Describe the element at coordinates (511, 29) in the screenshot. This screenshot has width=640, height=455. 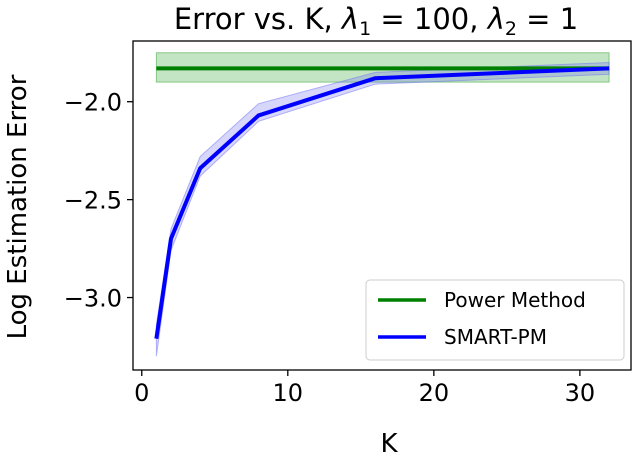
I see `title-sub-2: 2` at that location.